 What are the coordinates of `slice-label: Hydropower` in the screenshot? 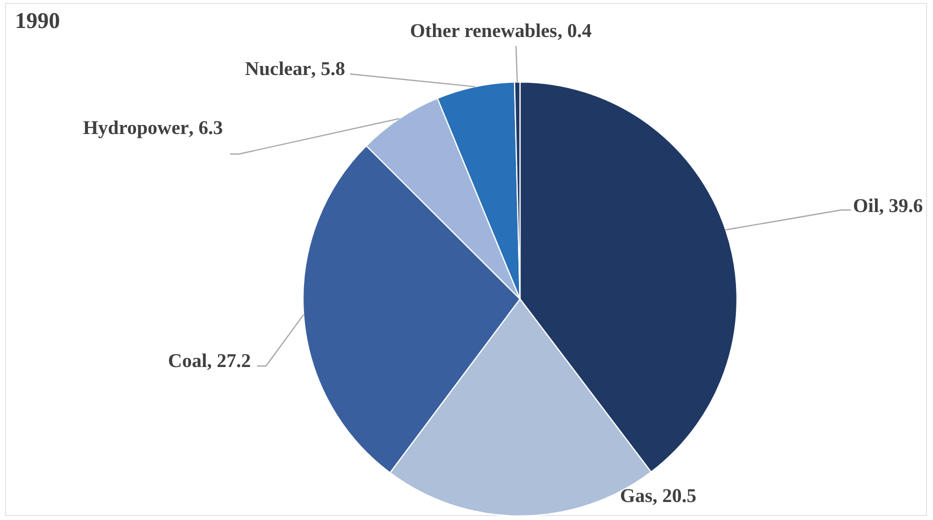 It's located at (136, 128).